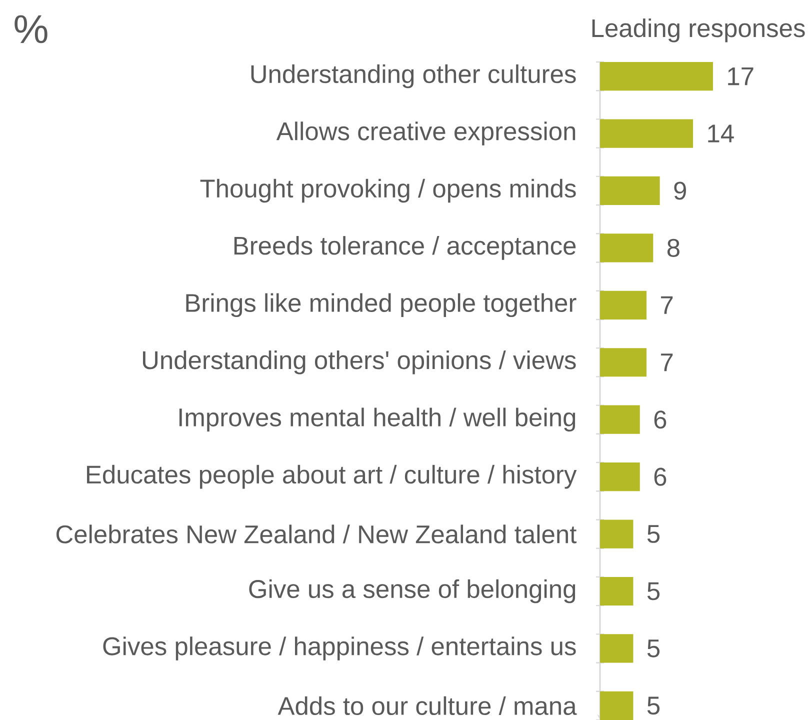  I want to click on y-tick-label: Improves mental health / well being, so click(377, 420).